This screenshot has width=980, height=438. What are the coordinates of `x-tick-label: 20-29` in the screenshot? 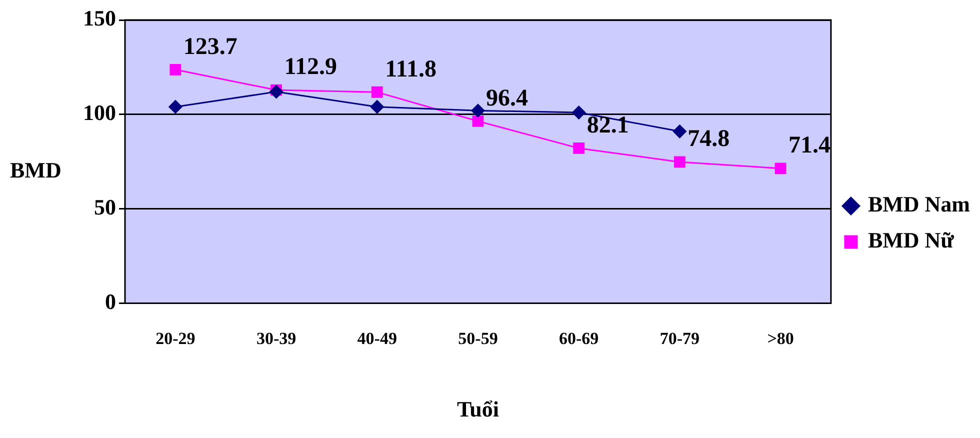 It's located at (176, 338).